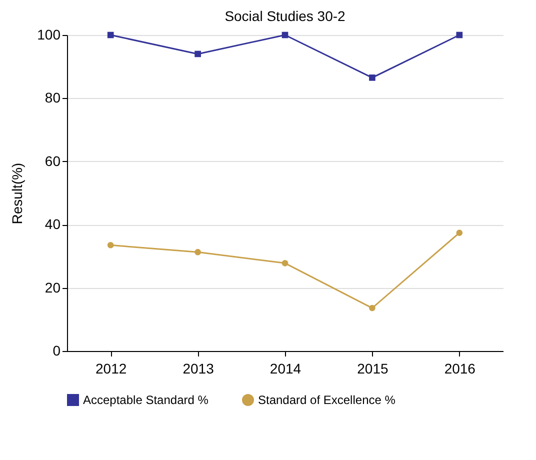  What do you see at coordinates (460, 368) in the screenshot?
I see `x-tick-label: 2016` at bounding box center [460, 368].